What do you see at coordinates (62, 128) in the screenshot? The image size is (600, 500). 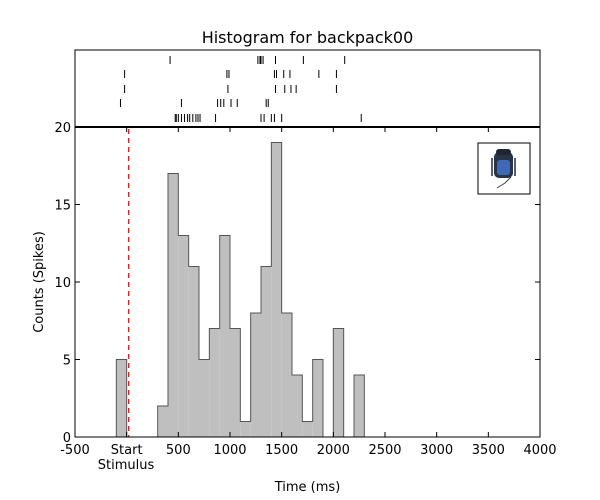 I see `y-tick-label: 20` at bounding box center [62, 128].